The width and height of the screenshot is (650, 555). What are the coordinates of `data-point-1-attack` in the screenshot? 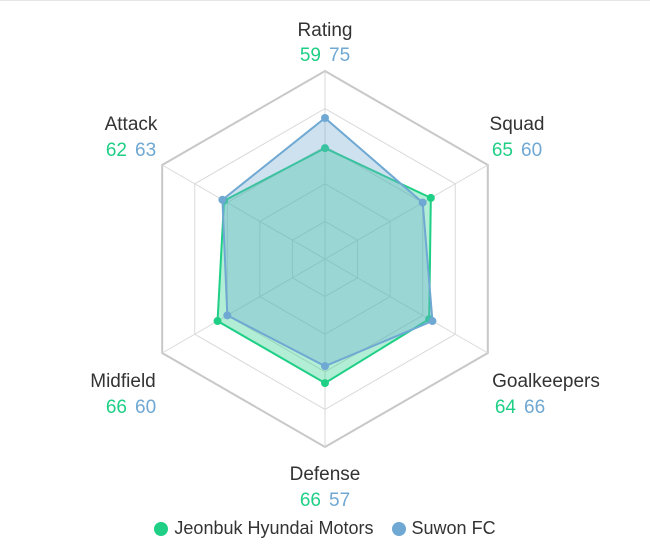 It's located at (222, 199).